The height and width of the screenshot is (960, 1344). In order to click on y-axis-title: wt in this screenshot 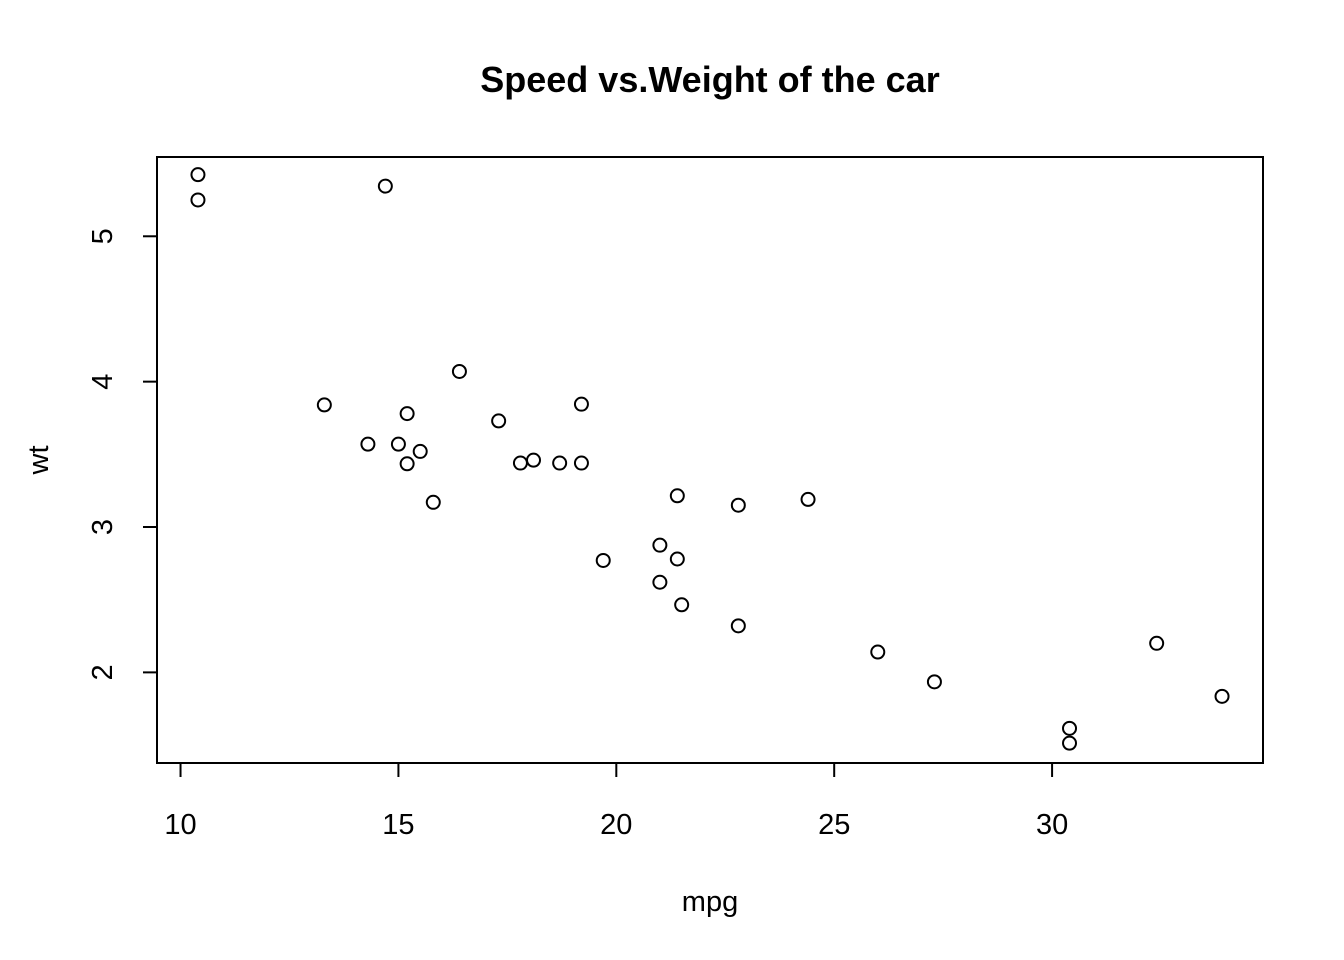, I will do `click(39, 461)`.